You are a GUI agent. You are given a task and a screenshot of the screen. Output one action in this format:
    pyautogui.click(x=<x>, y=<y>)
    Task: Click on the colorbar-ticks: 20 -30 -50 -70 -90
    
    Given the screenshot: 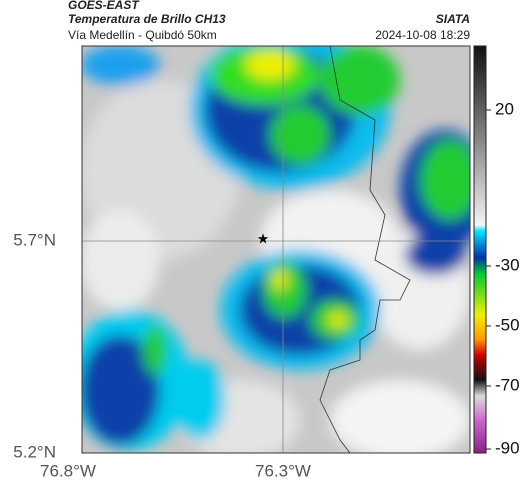 What is the action you would take?
    pyautogui.click(x=503, y=278)
    